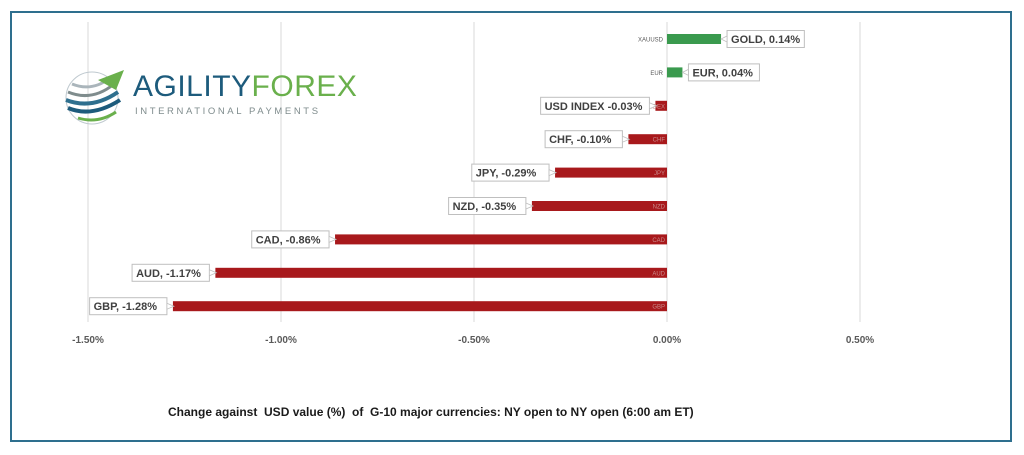  What do you see at coordinates (506, 174) in the screenshot?
I see `data-label: JPY, -0.29%` at bounding box center [506, 174].